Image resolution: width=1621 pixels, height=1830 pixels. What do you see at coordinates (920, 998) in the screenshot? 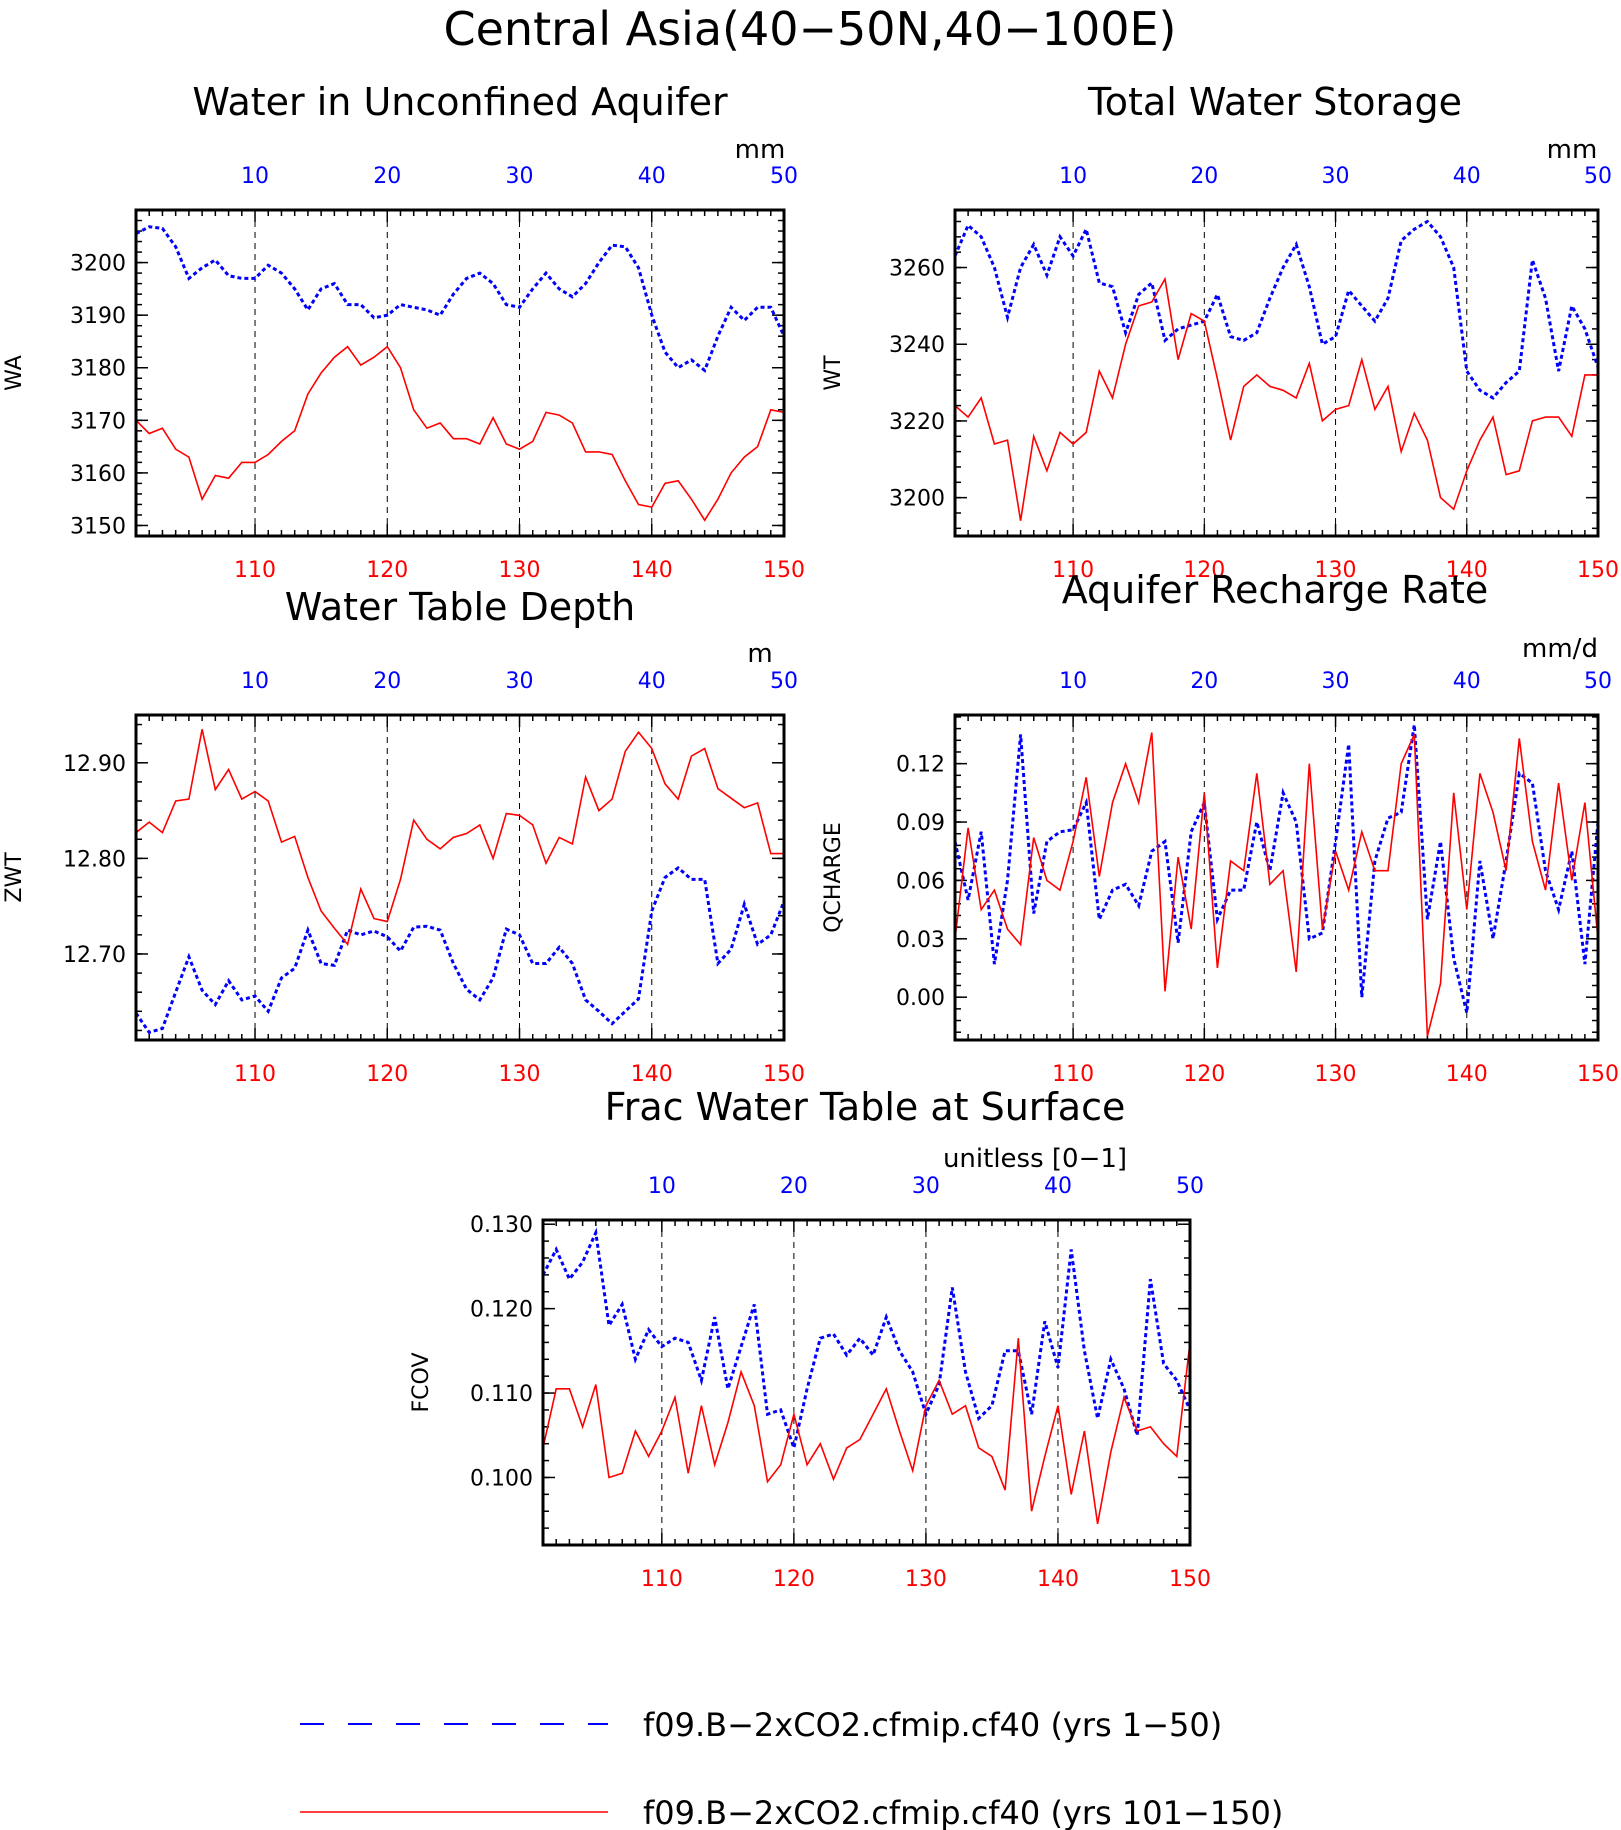
I see `y-tick-label: 0.00` at bounding box center [920, 998].